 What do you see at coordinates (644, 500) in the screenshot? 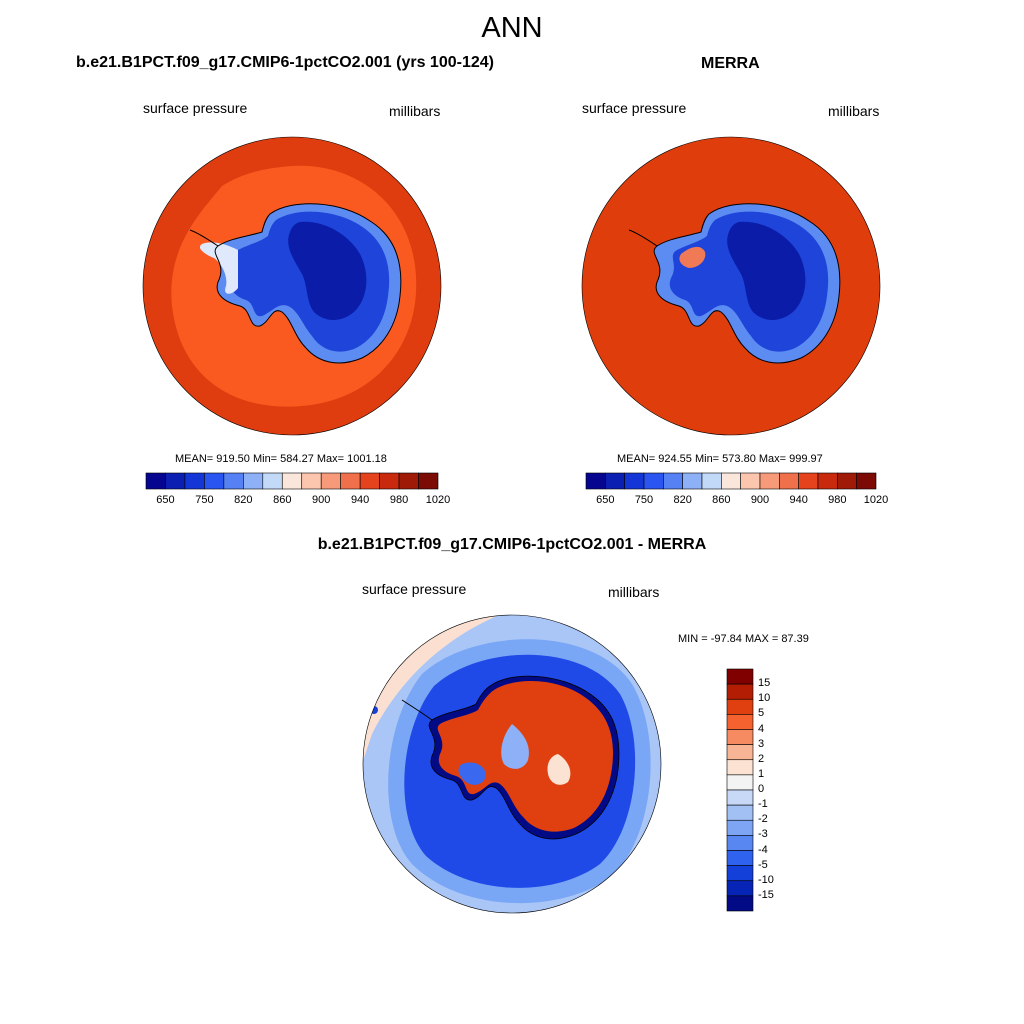
I see `panel2-colorbar-tick-label: 750` at bounding box center [644, 500].